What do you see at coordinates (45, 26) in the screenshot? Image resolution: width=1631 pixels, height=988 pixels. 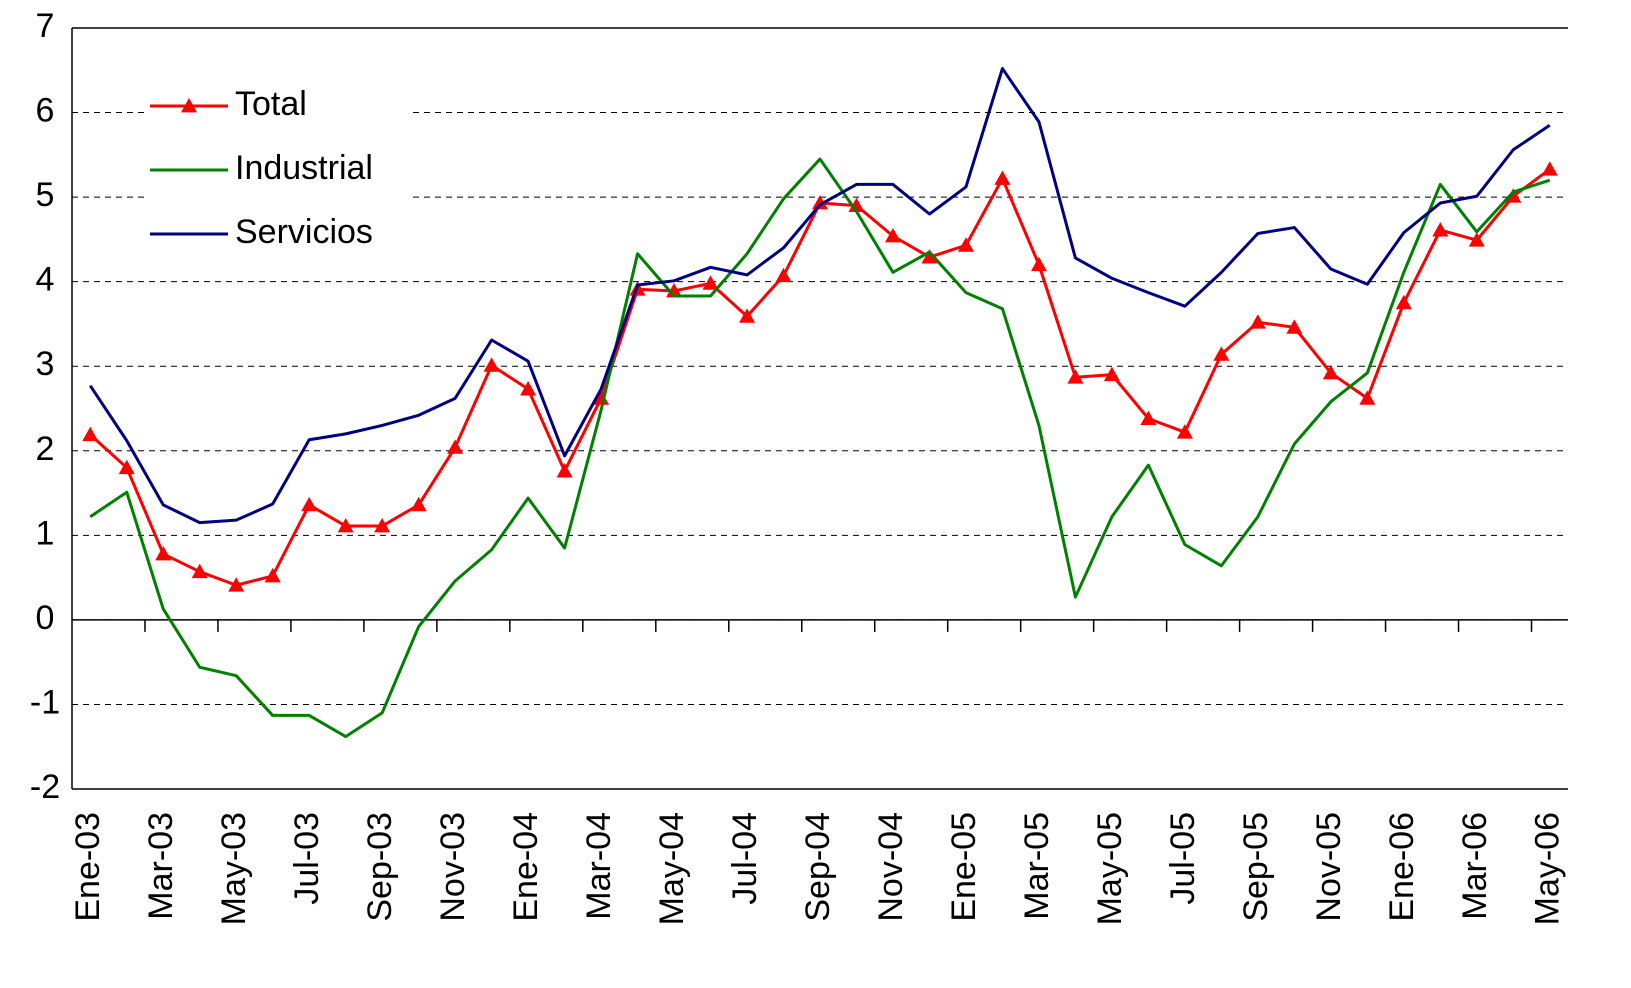 I see `y-tick-label: 7` at bounding box center [45, 26].